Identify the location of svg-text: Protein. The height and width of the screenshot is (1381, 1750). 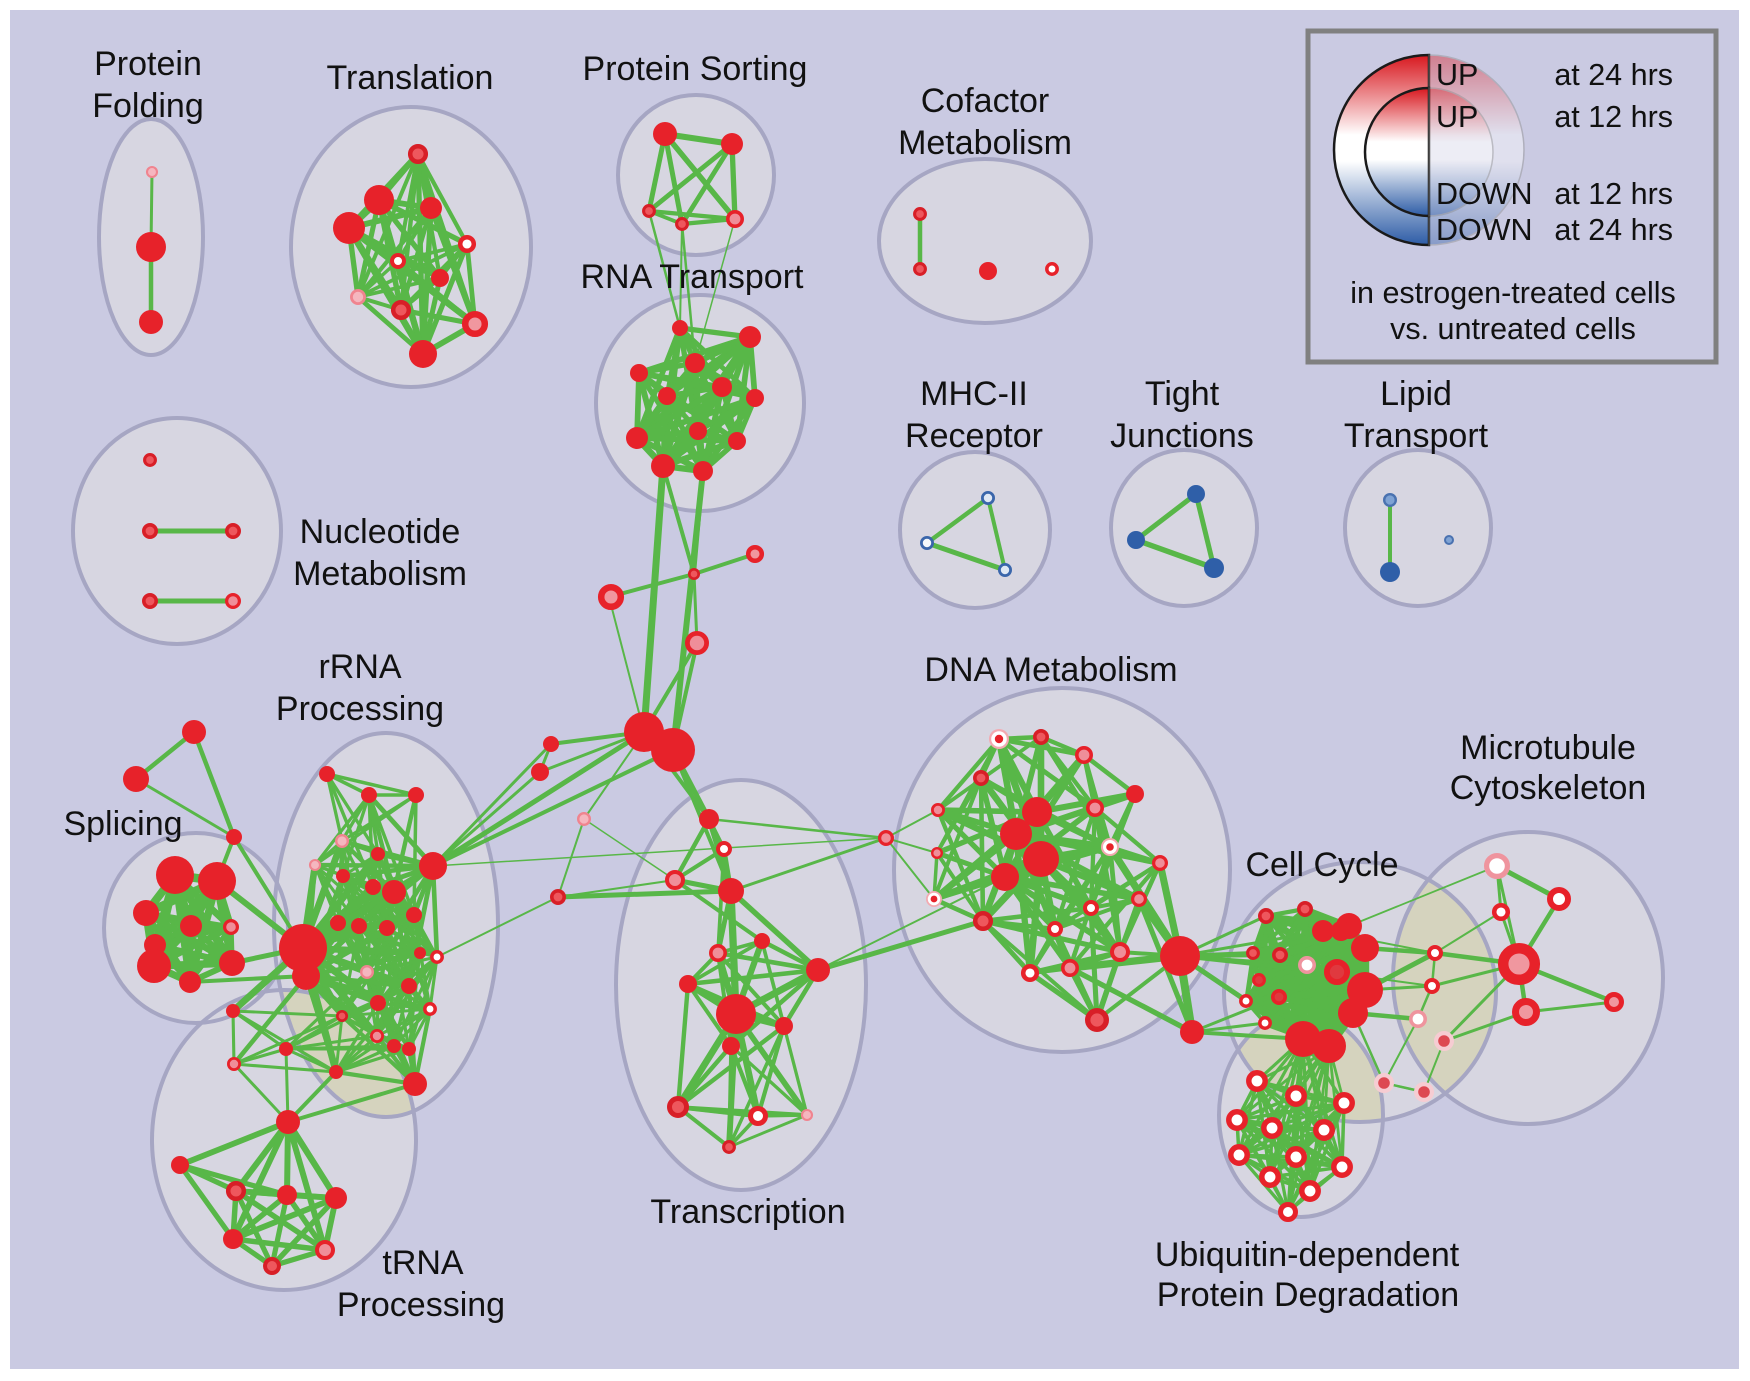
(148, 64).